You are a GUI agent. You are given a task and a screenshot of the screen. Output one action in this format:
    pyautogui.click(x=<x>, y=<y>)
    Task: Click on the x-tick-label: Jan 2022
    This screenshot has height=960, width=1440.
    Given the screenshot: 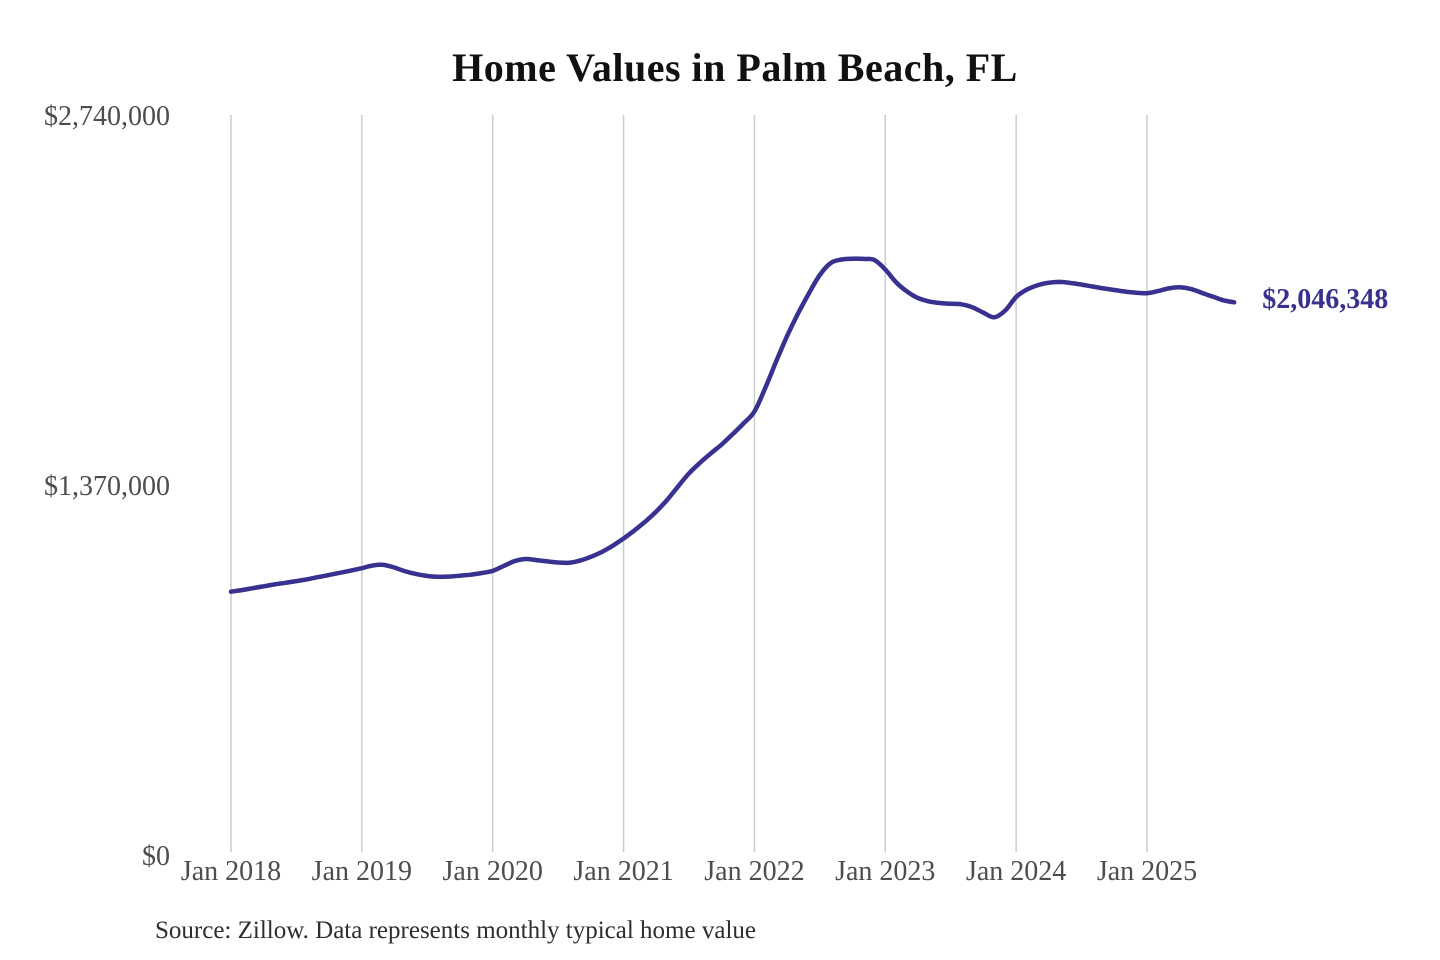 What is the action you would take?
    pyautogui.click(x=754, y=871)
    